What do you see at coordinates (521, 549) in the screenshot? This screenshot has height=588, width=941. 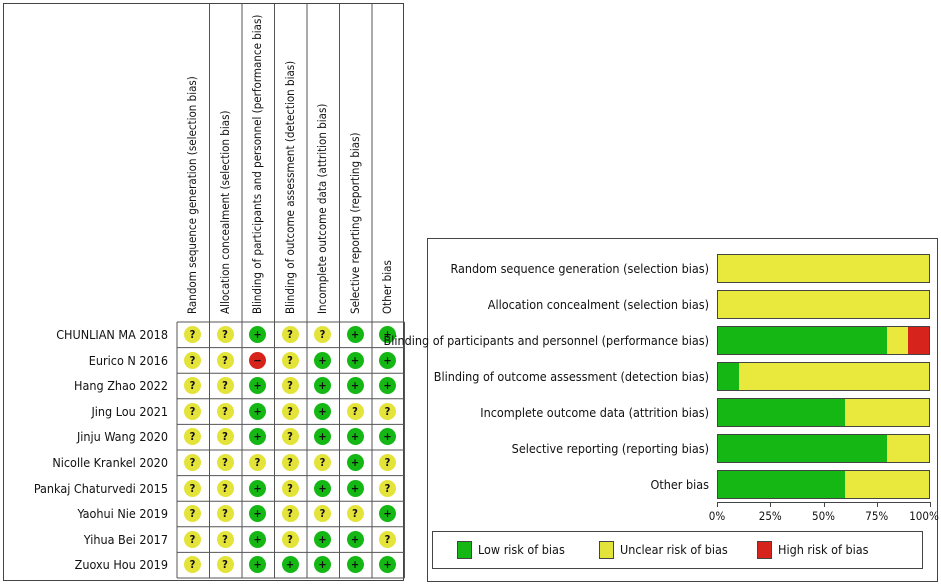 I see `legend-label: Low risk of bias` at bounding box center [521, 549].